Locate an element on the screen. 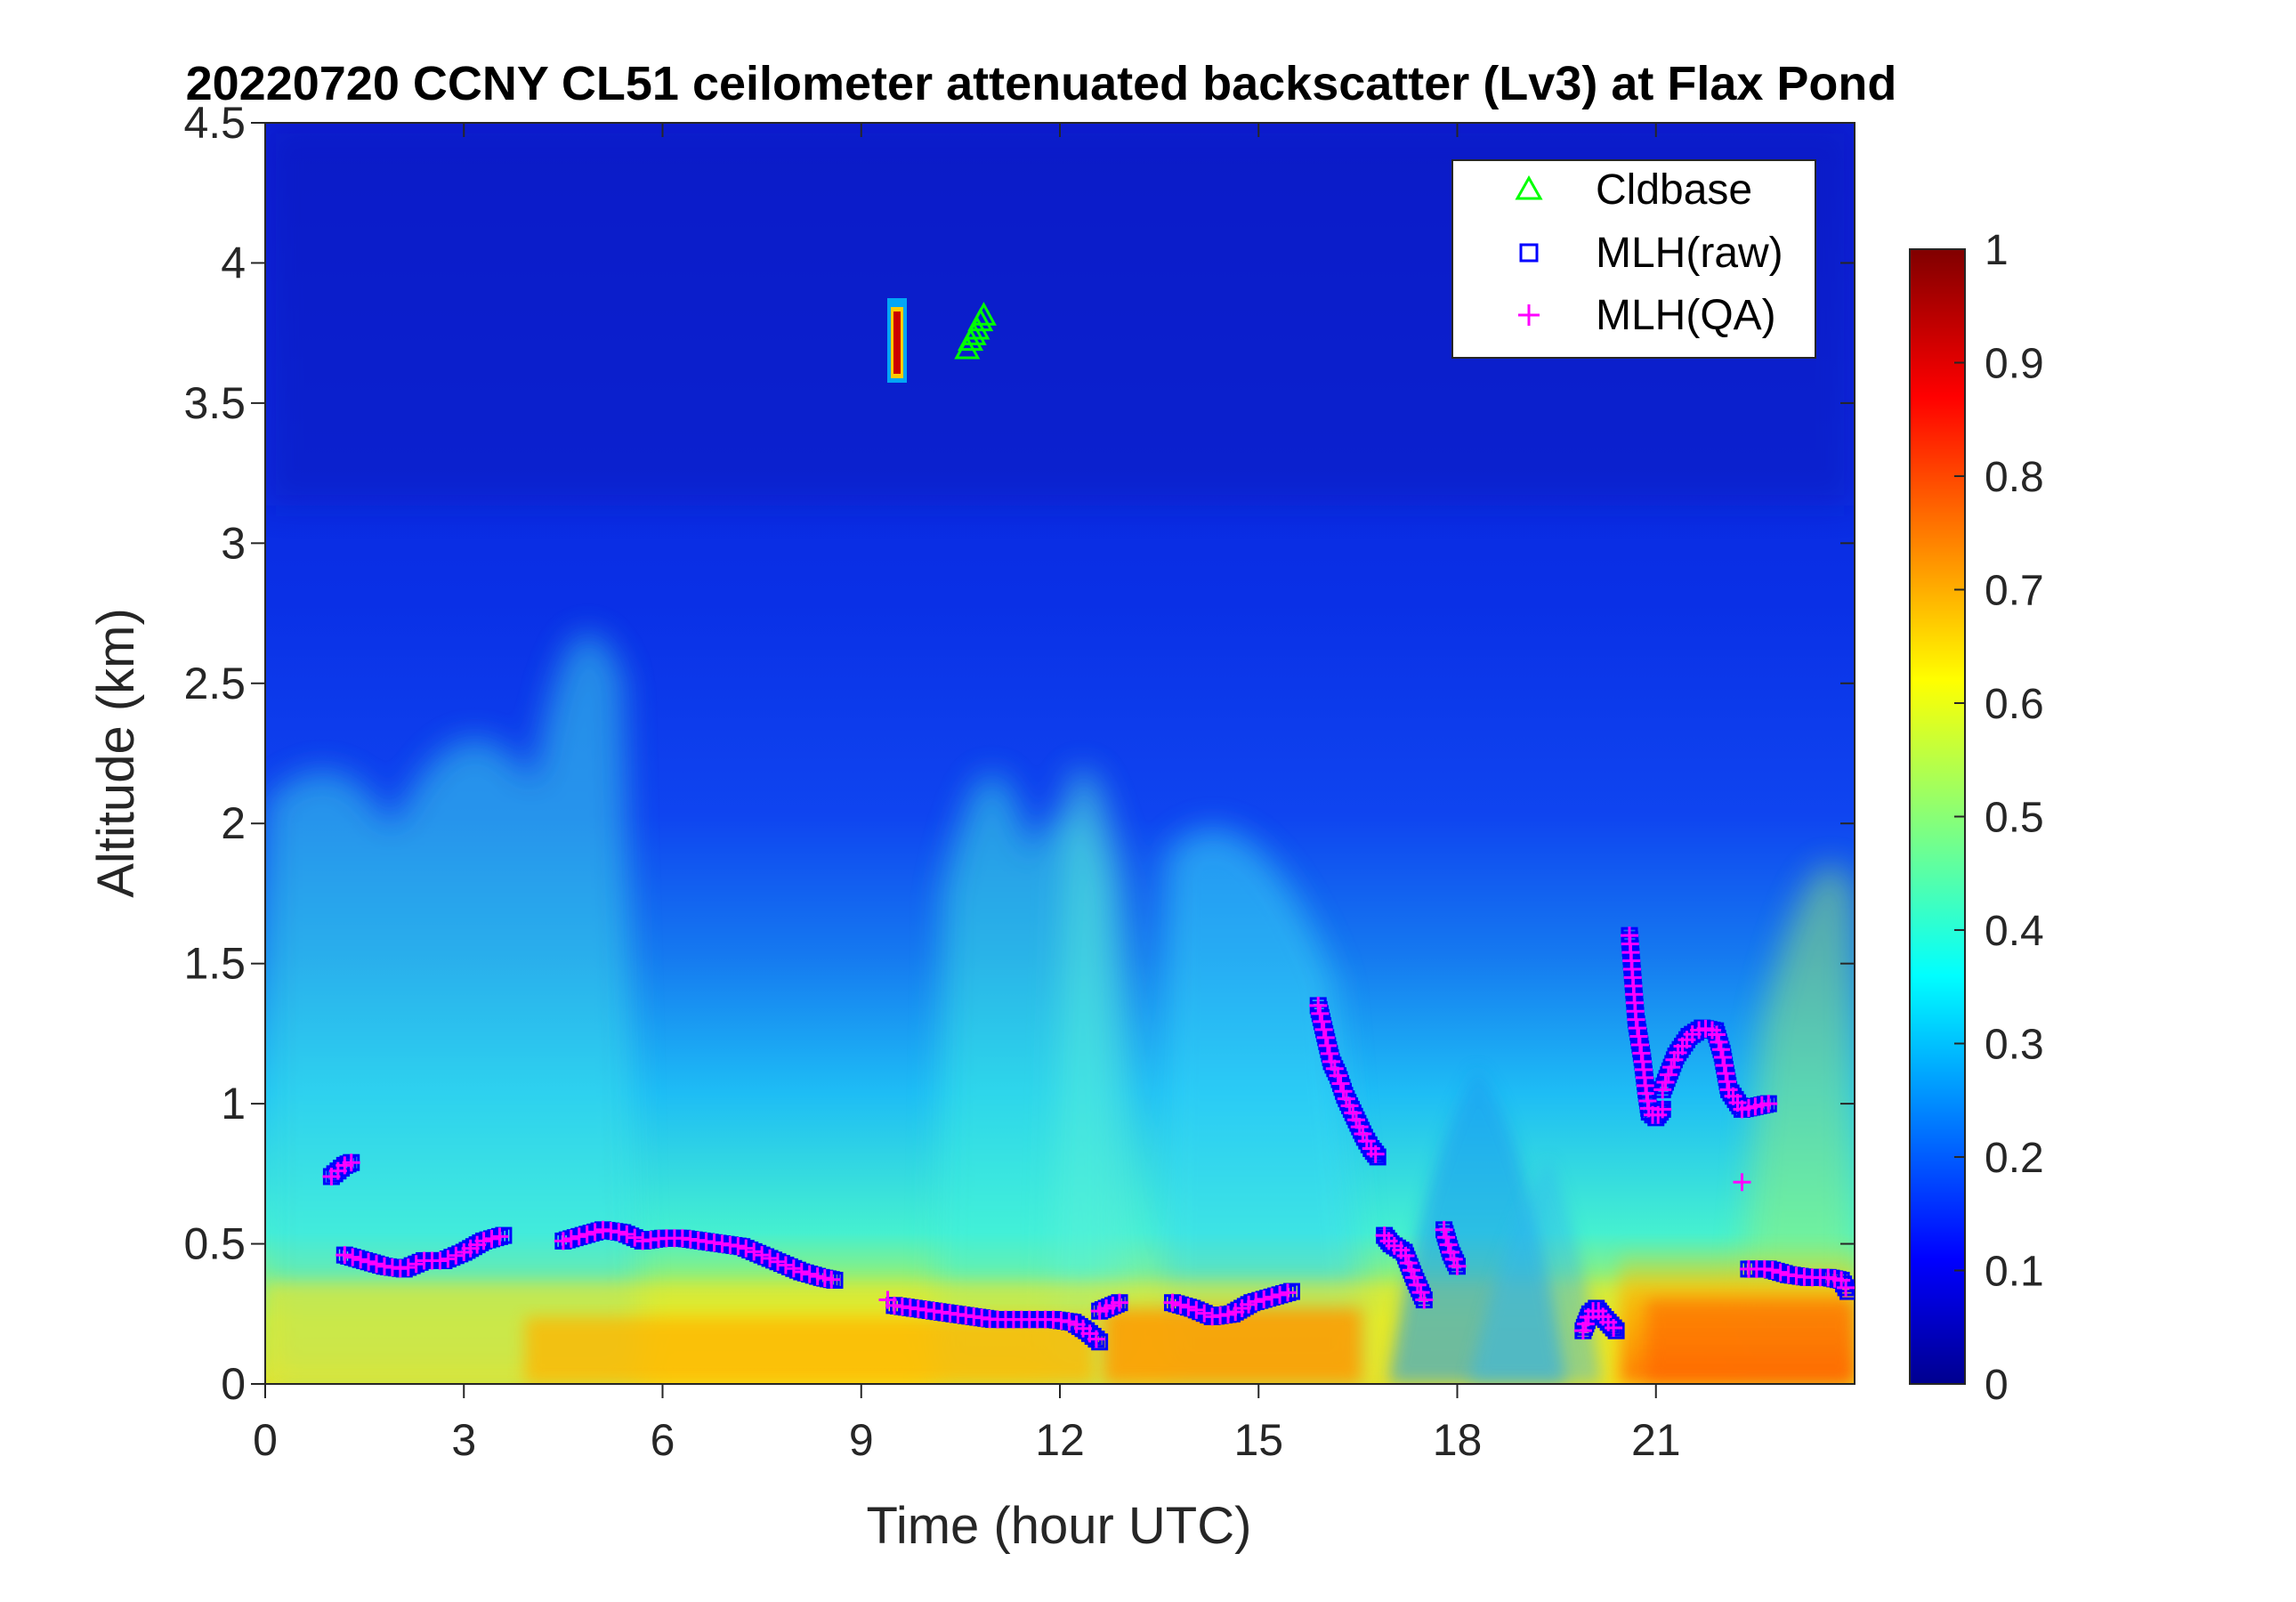  colorbar-tick-label: 0.6 is located at coordinates (2014, 704).